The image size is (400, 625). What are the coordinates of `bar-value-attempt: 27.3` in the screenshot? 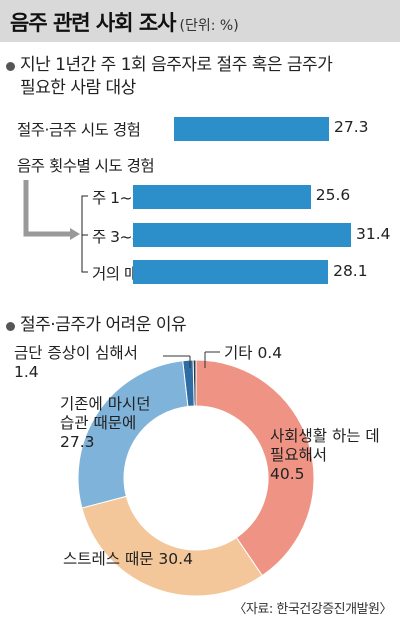 It's located at (351, 127).